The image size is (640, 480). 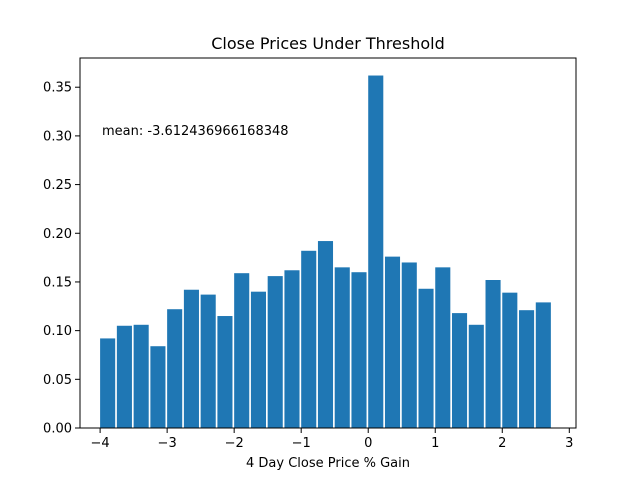 What do you see at coordinates (57, 234) in the screenshot?
I see `y-tick-label: 0.20` at bounding box center [57, 234].